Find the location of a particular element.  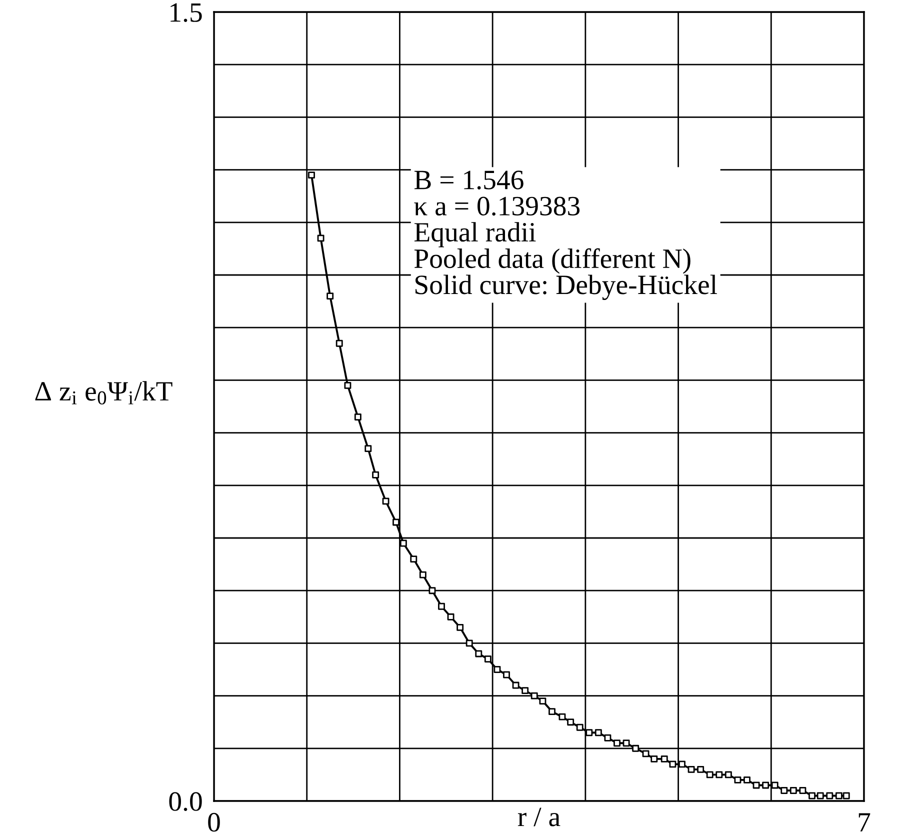

y-tick-label: 1.5 is located at coordinates (186, 12).